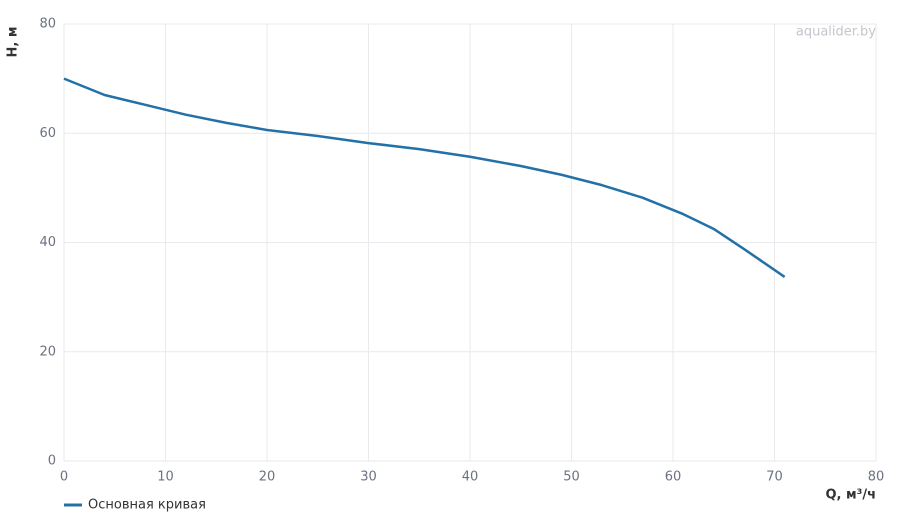 Image resolution: width=900 pixels, height=520 pixels. What do you see at coordinates (876, 477) in the screenshot?
I see `x-tick-label: 80` at bounding box center [876, 477].